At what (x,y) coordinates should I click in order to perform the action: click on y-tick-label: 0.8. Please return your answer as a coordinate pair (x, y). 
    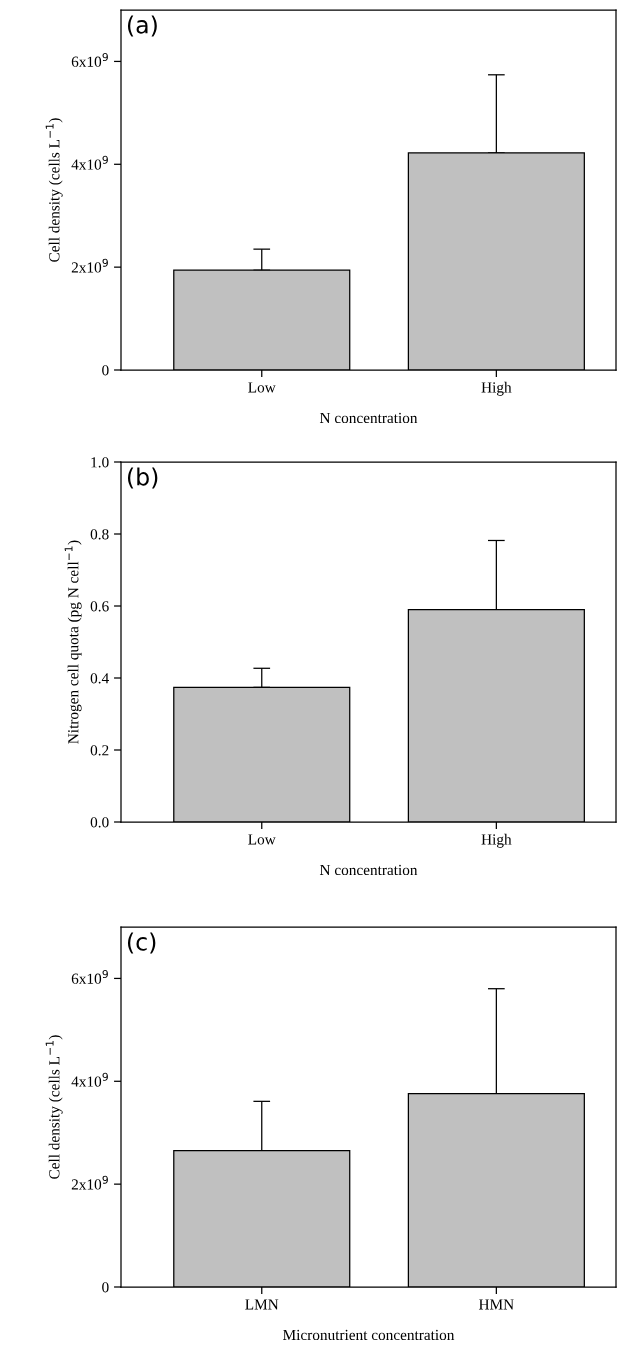
    Looking at the image, I should click on (99, 534).